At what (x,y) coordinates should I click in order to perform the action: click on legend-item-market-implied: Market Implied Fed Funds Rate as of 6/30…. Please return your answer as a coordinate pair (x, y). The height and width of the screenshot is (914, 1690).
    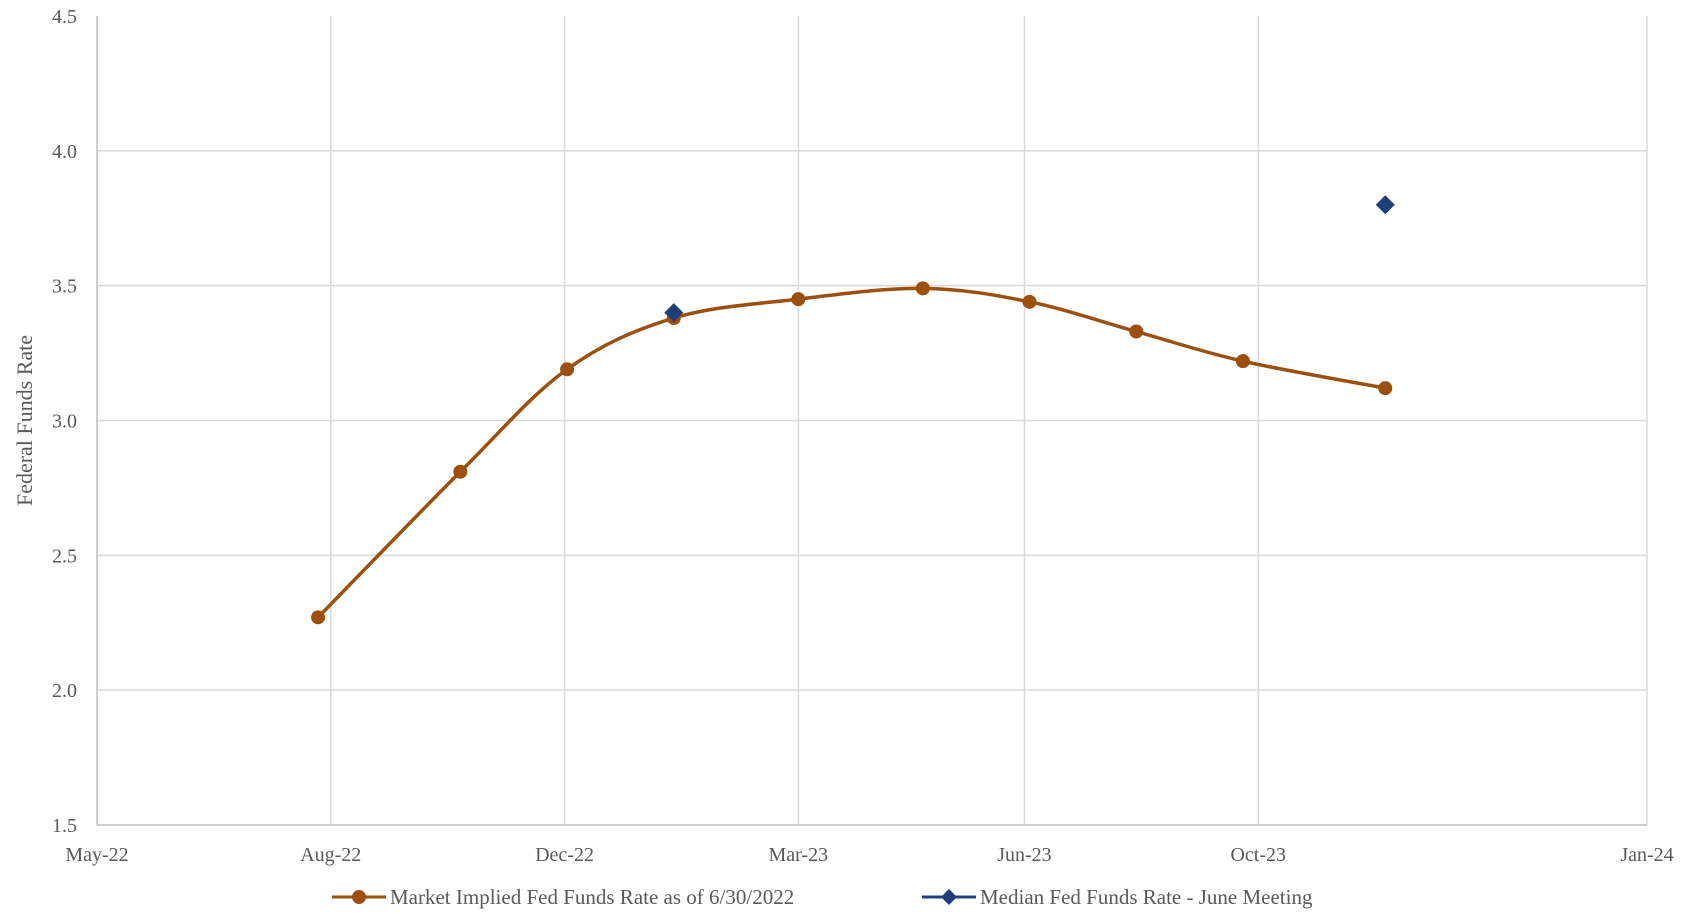
    Looking at the image, I should click on (562, 897).